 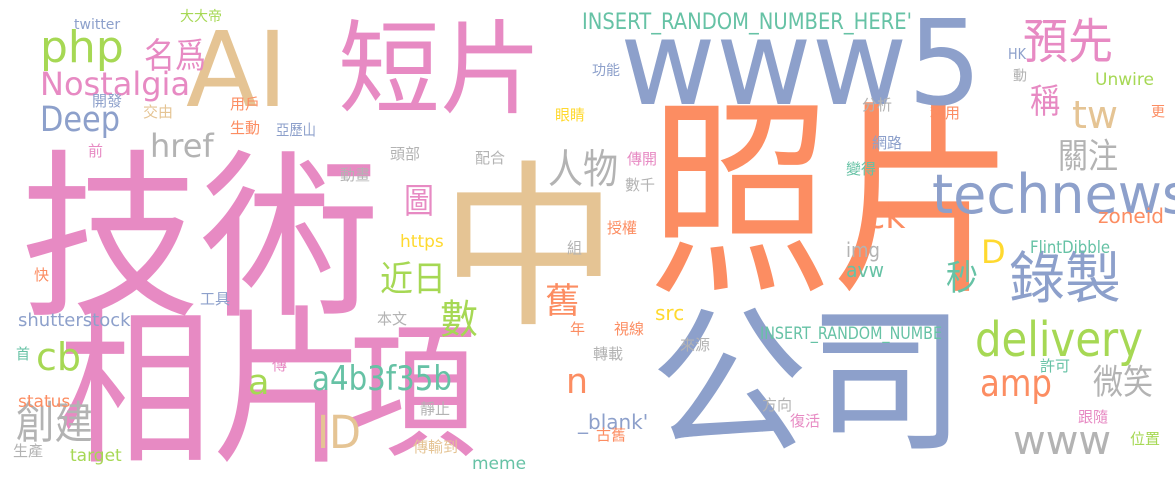 What do you see at coordinates (237, 70) in the screenshot?
I see `word-ai: AI` at bounding box center [237, 70].